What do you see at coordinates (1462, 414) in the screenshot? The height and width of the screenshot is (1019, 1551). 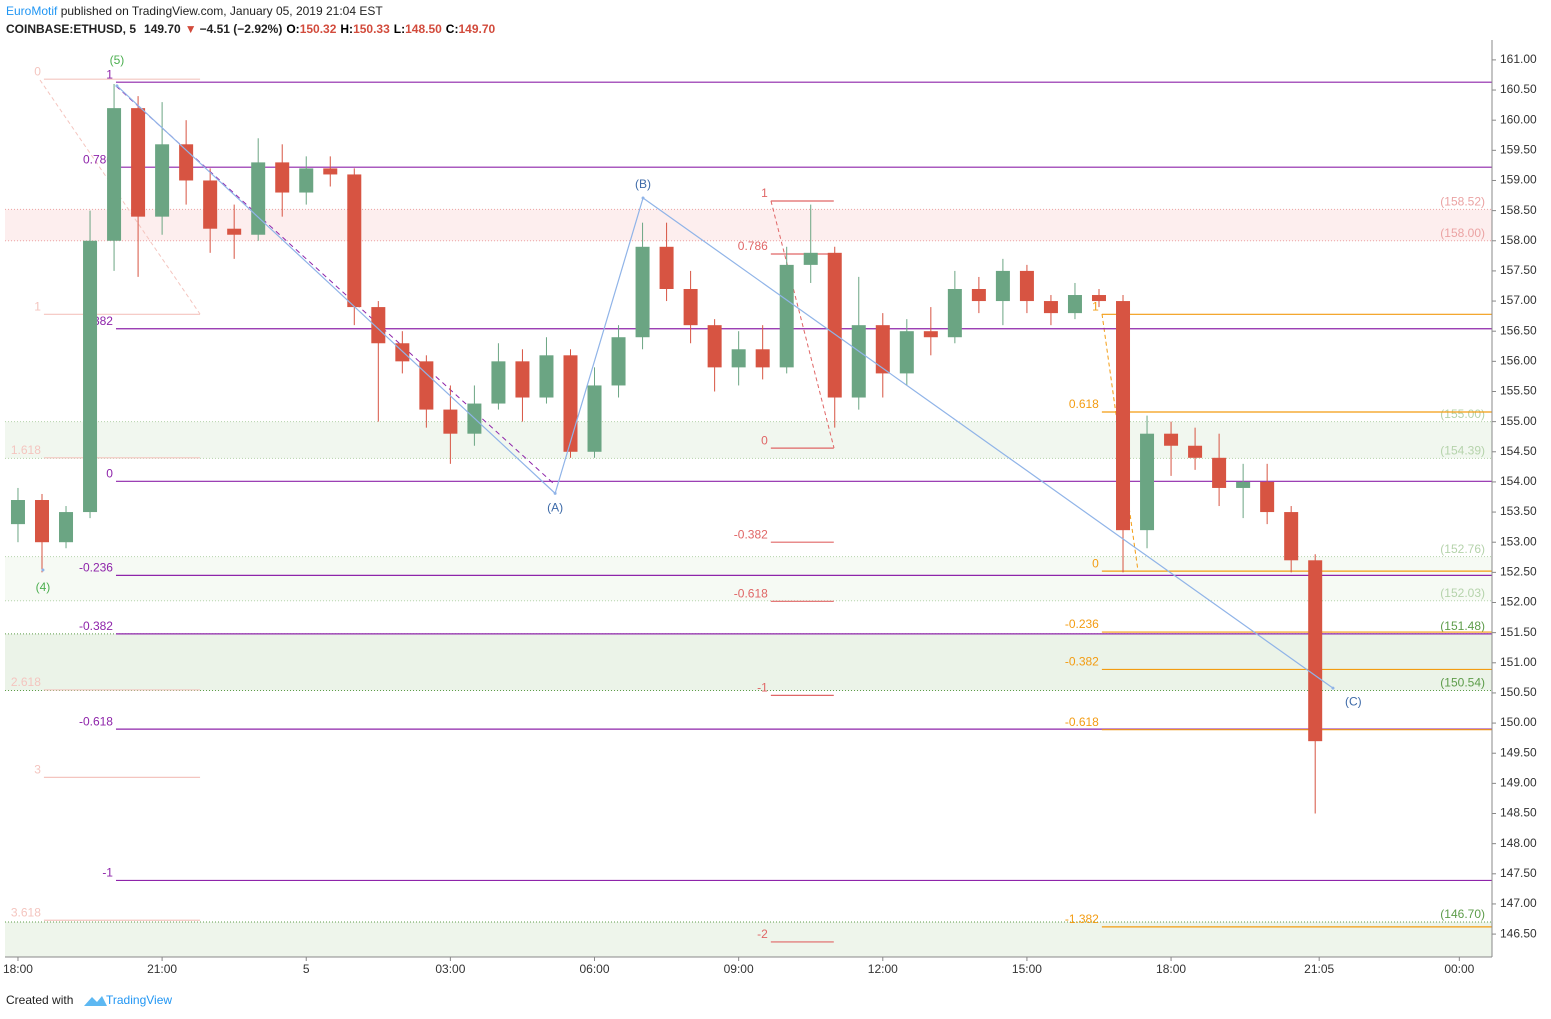 I see `zone-label: (155.00)` at bounding box center [1462, 414].